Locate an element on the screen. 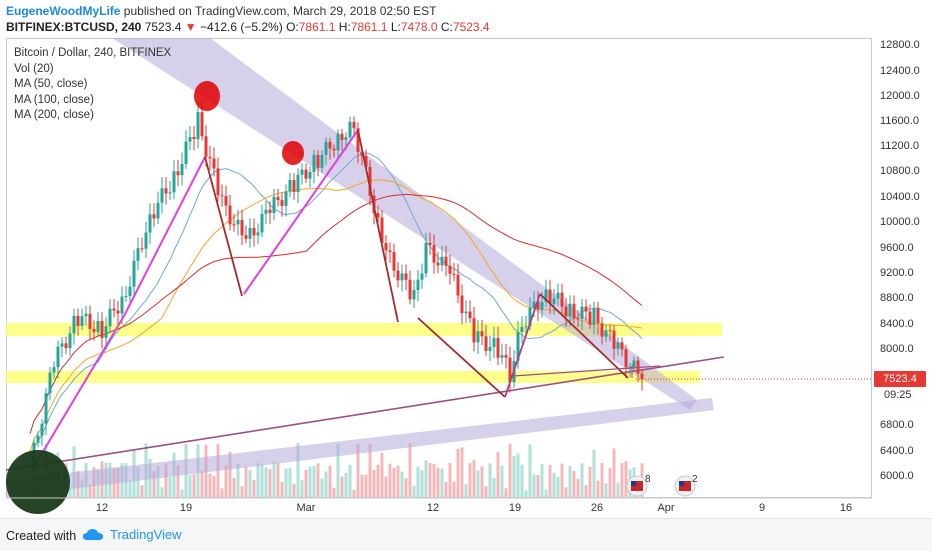 The width and height of the screenshot is (932, 551). legend-ma50: MA (50, close) is located at coordinates (92, 85).